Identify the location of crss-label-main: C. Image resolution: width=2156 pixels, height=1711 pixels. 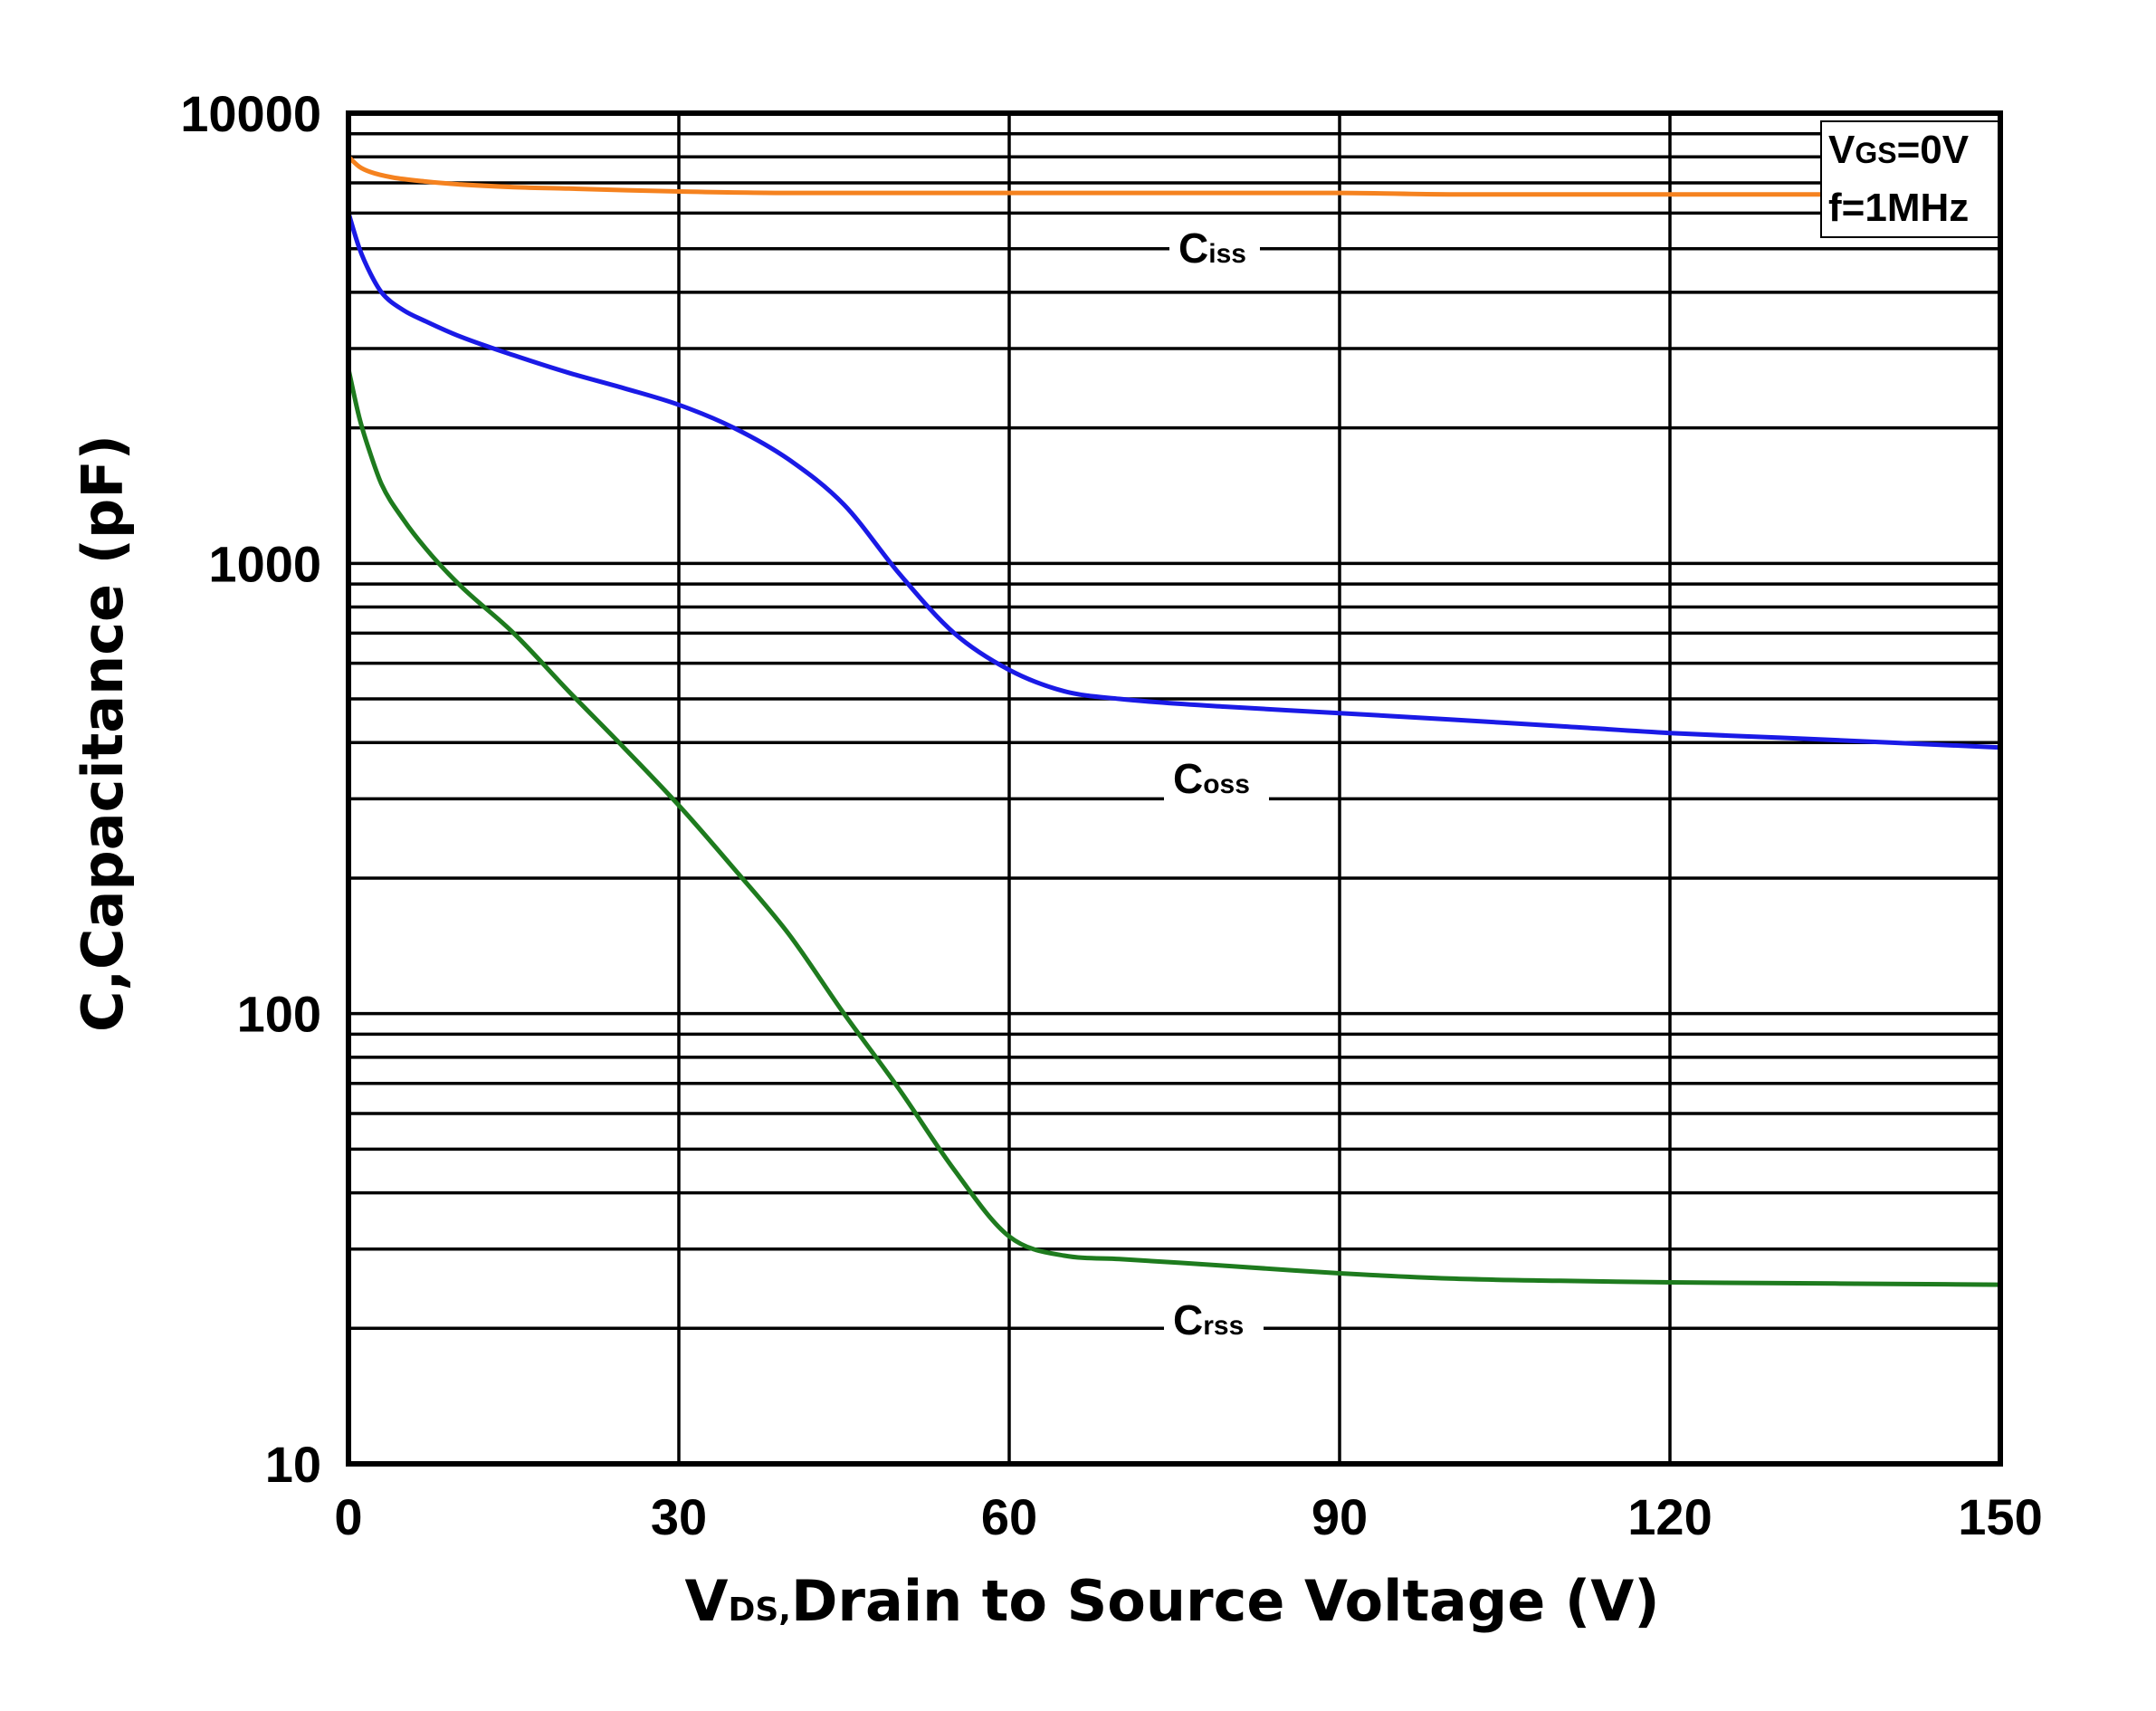
(1188, 1319).